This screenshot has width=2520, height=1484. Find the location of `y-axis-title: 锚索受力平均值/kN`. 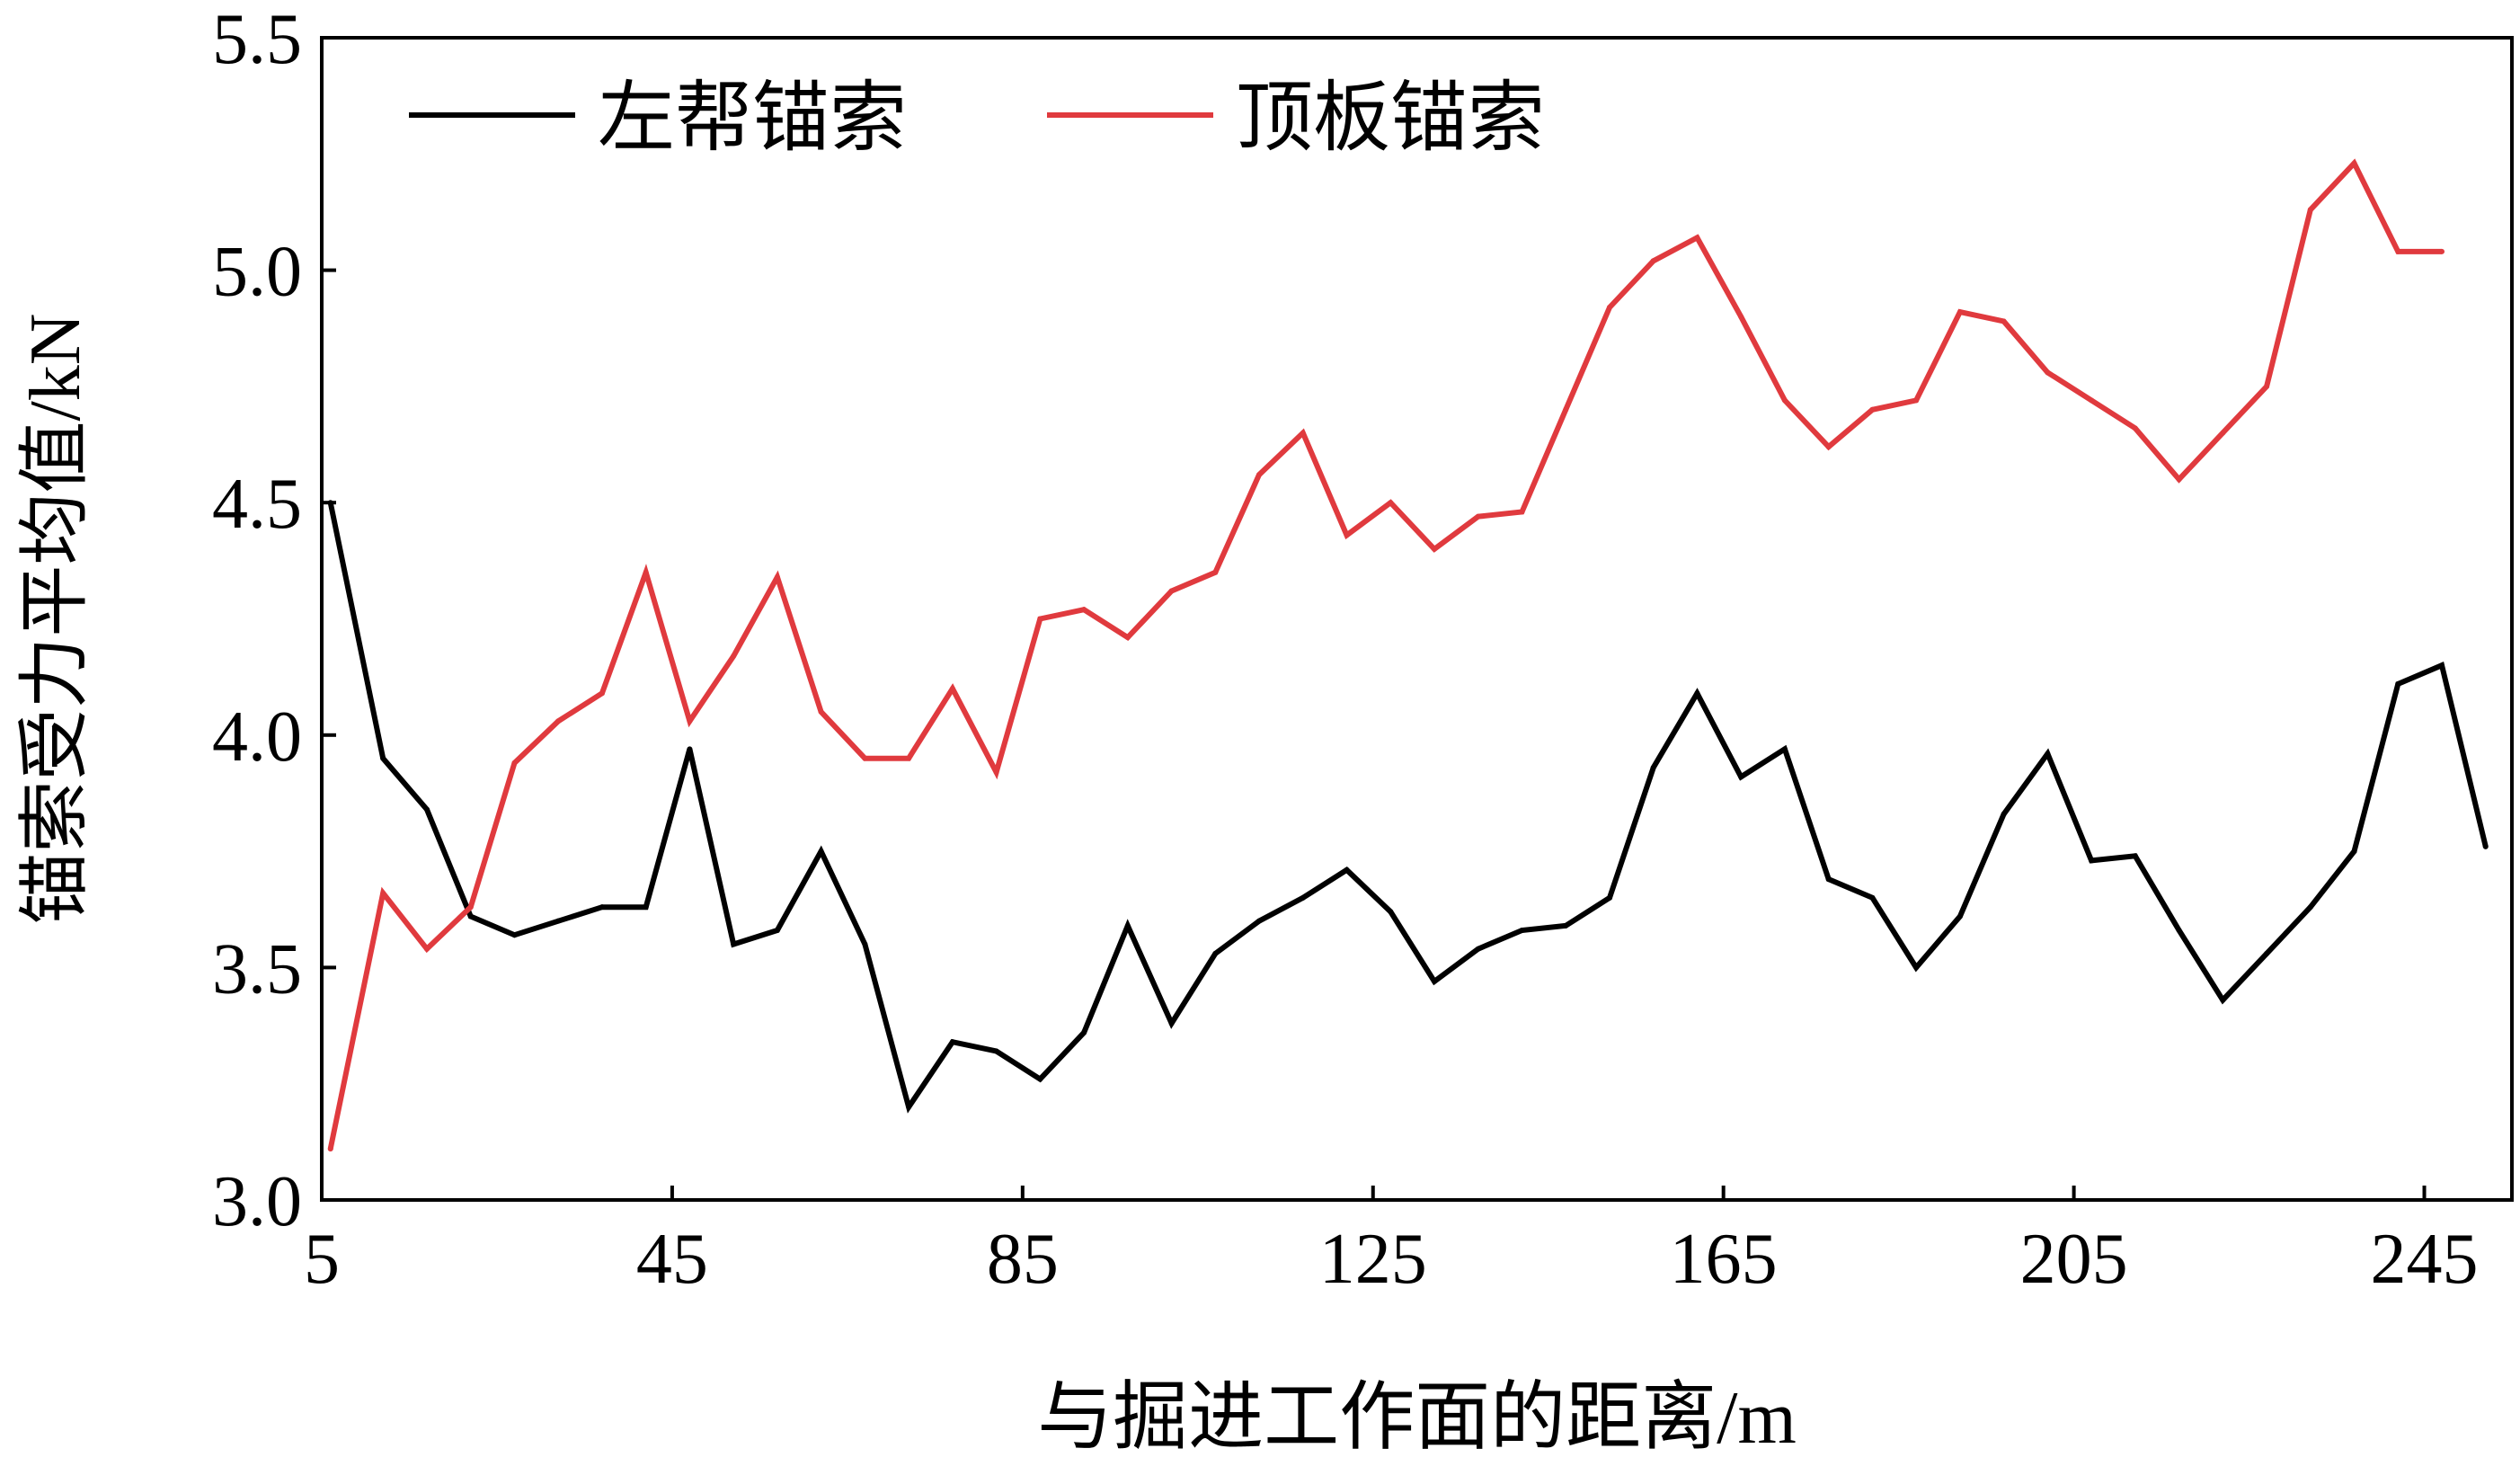

y-axis-title: 锚索受力平均值/kN is located at coordinates (55, 619).